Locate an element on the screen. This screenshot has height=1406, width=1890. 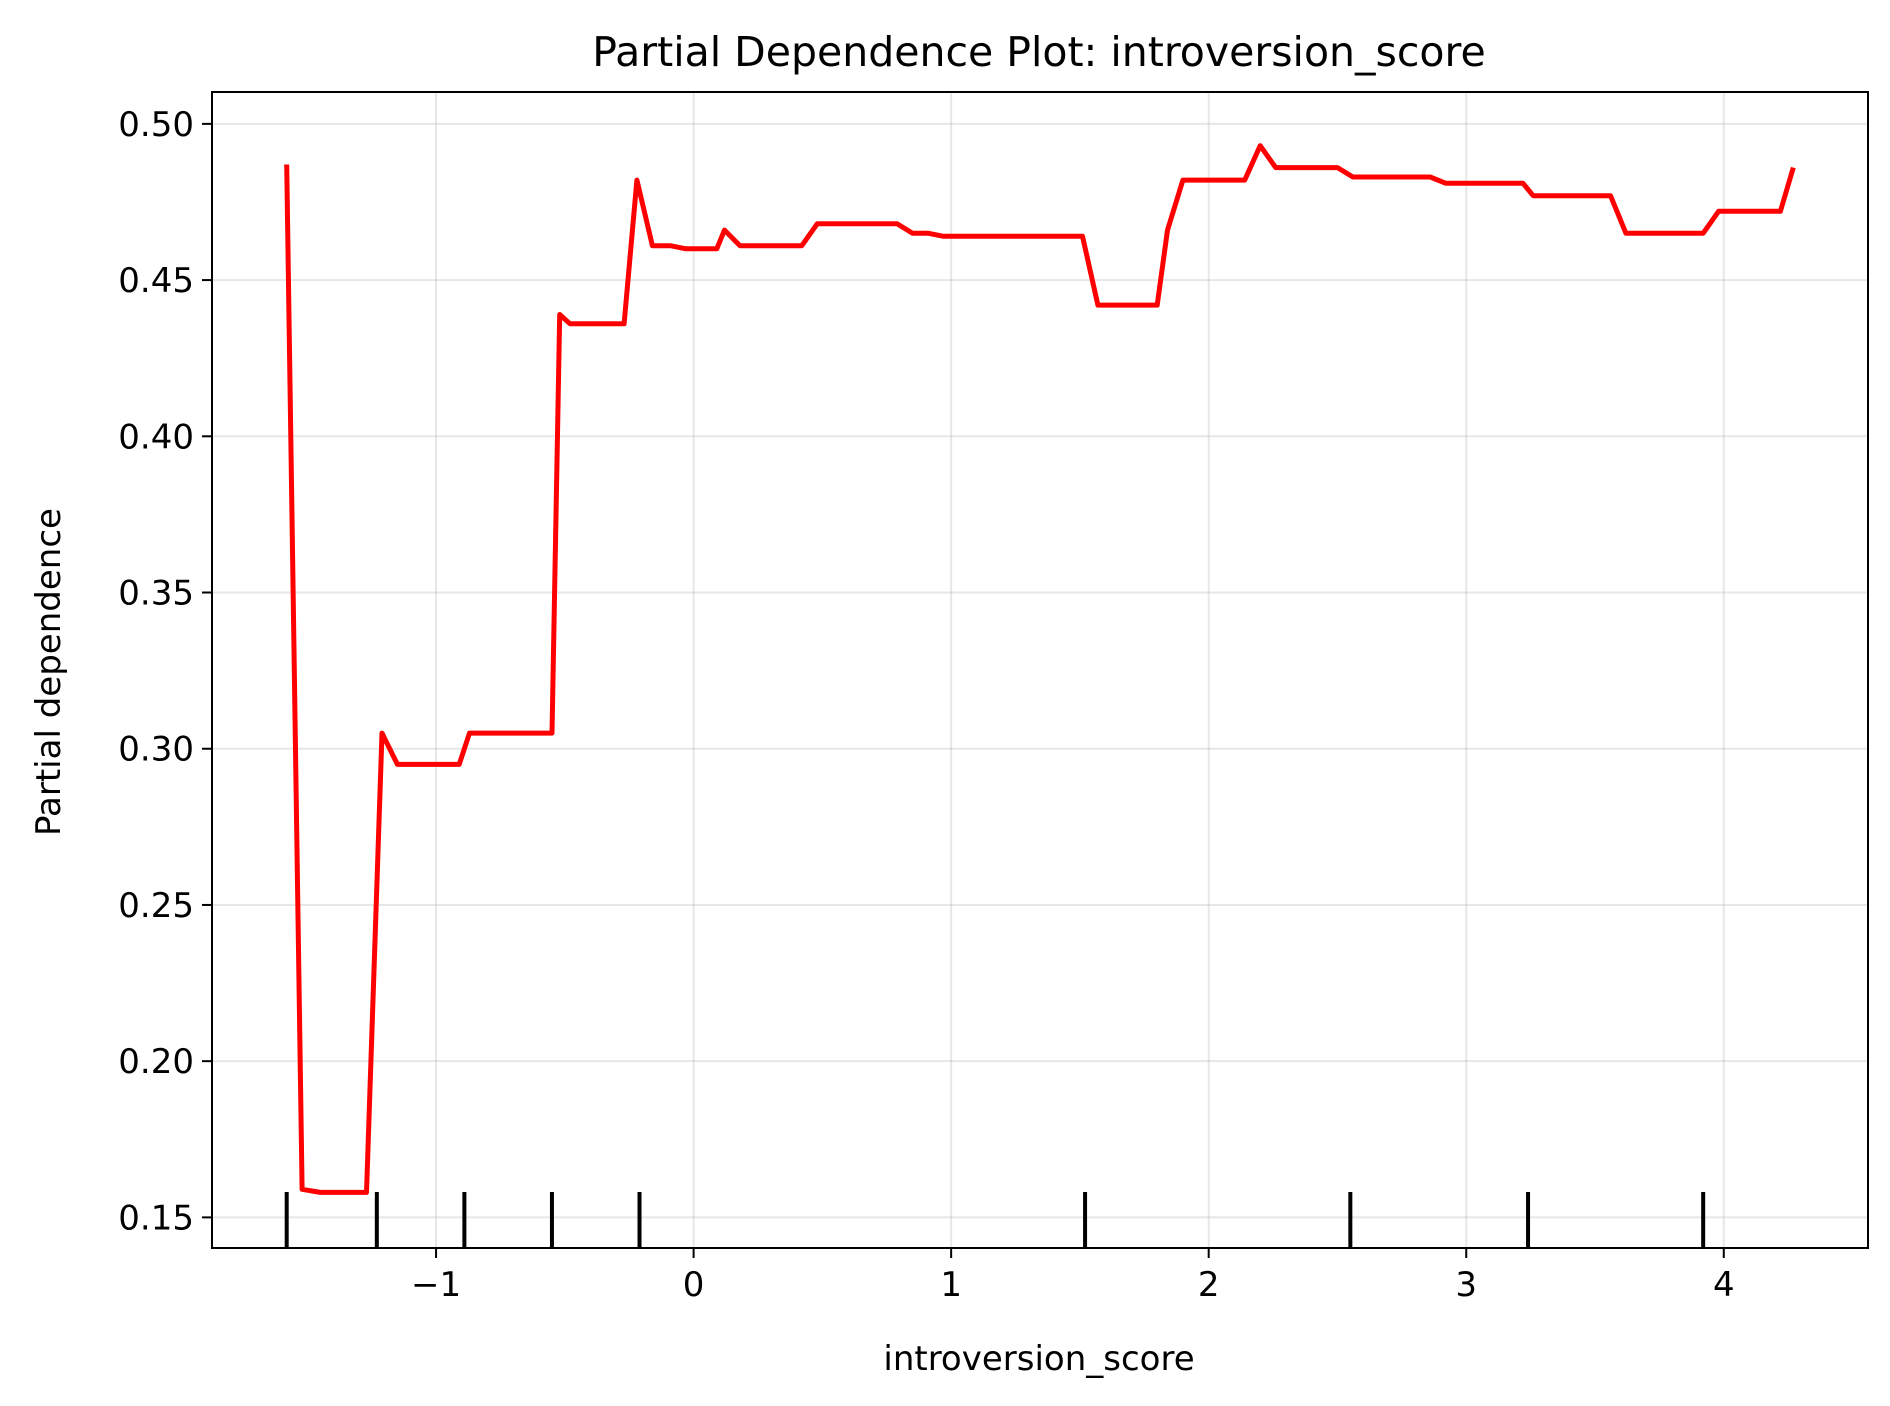
x-tick-label: 2 is located at coordinates (1209, 1285).